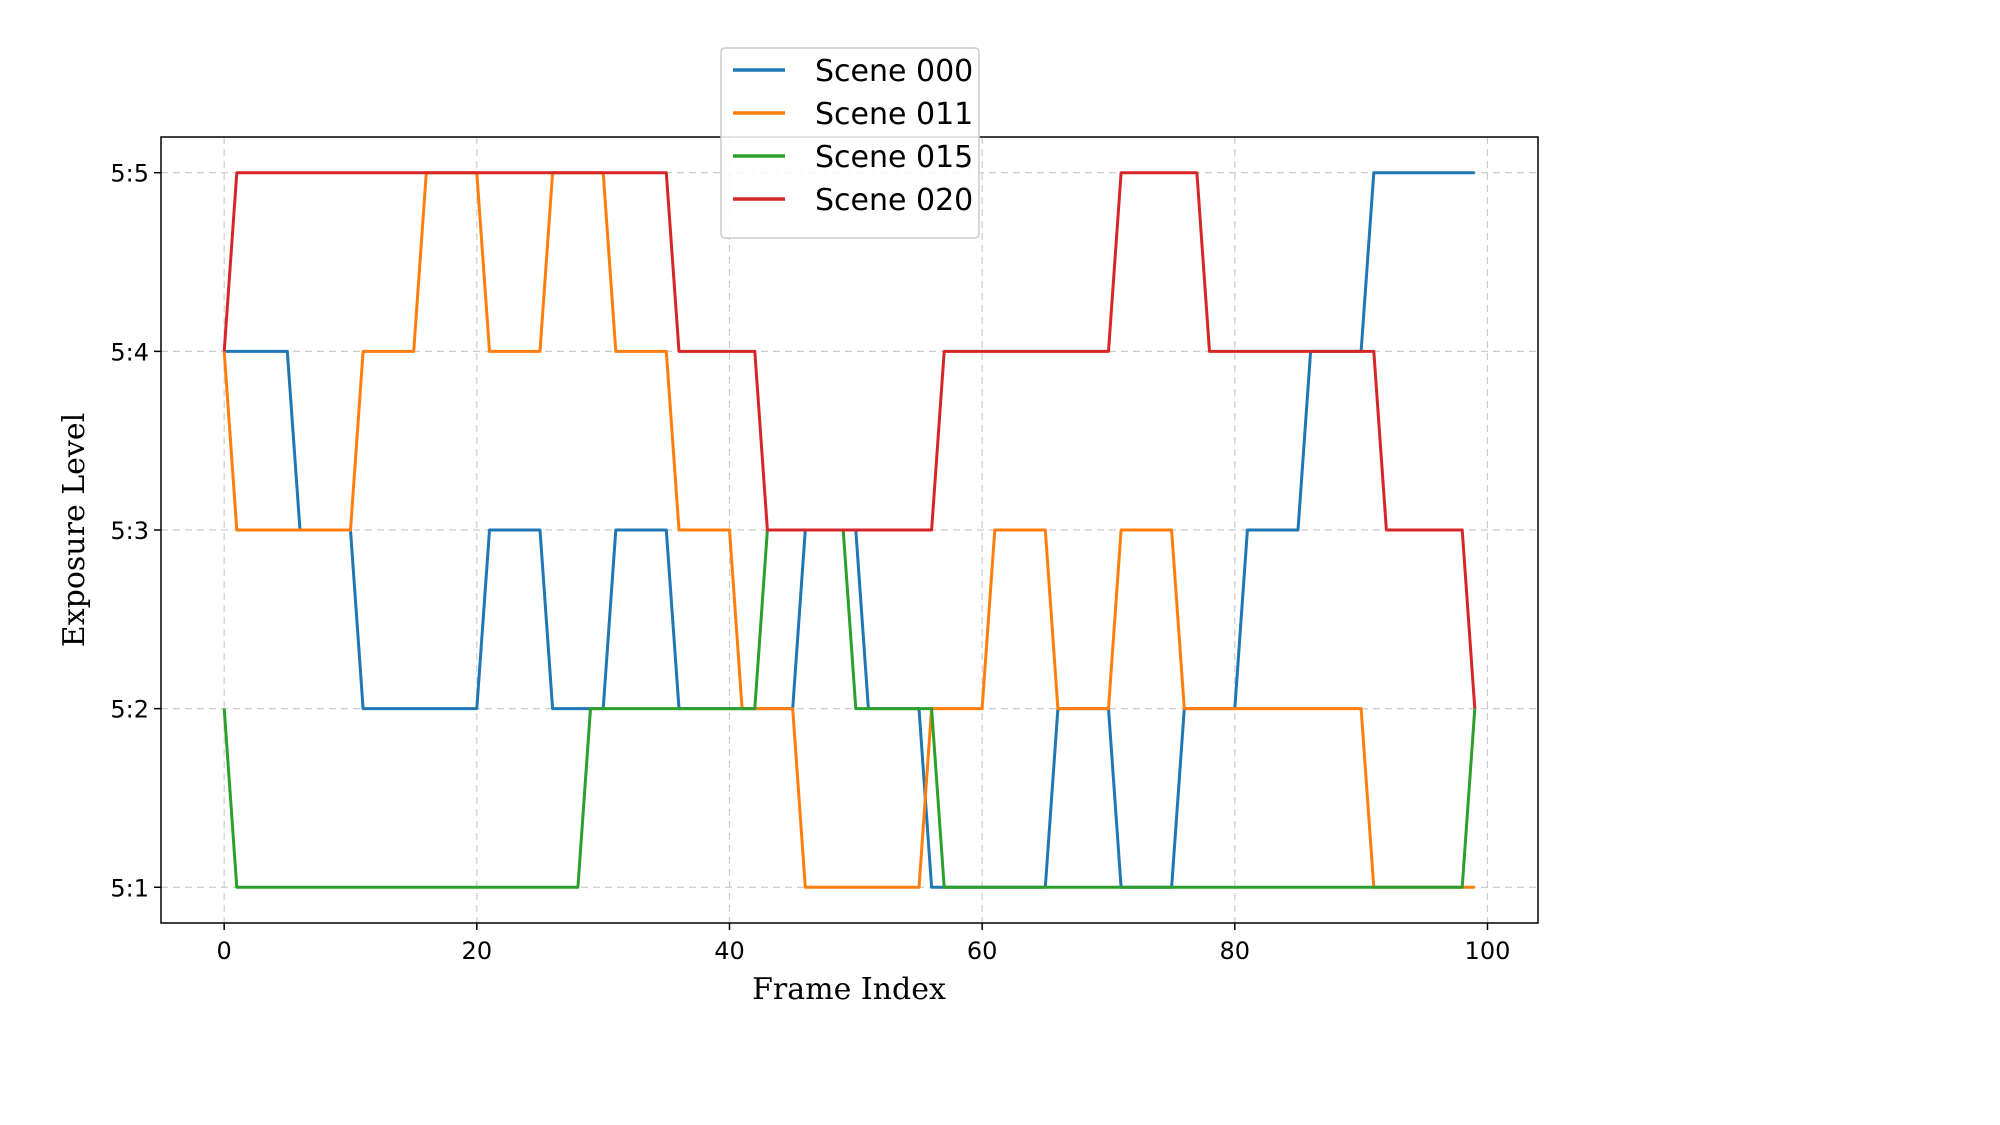 This screenshot has width=2000, height=1125. I want to click on legend-label-scene-011: Scene 011, so click(894, 114).